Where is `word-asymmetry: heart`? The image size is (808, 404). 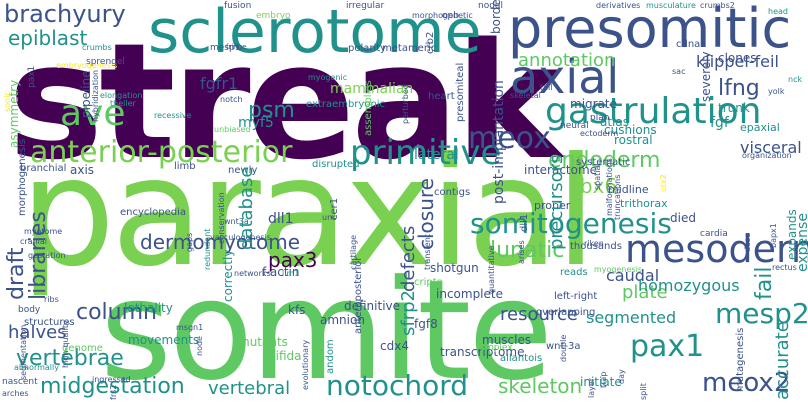 word-asymmetry: heart is located at coordinates (441, 97).